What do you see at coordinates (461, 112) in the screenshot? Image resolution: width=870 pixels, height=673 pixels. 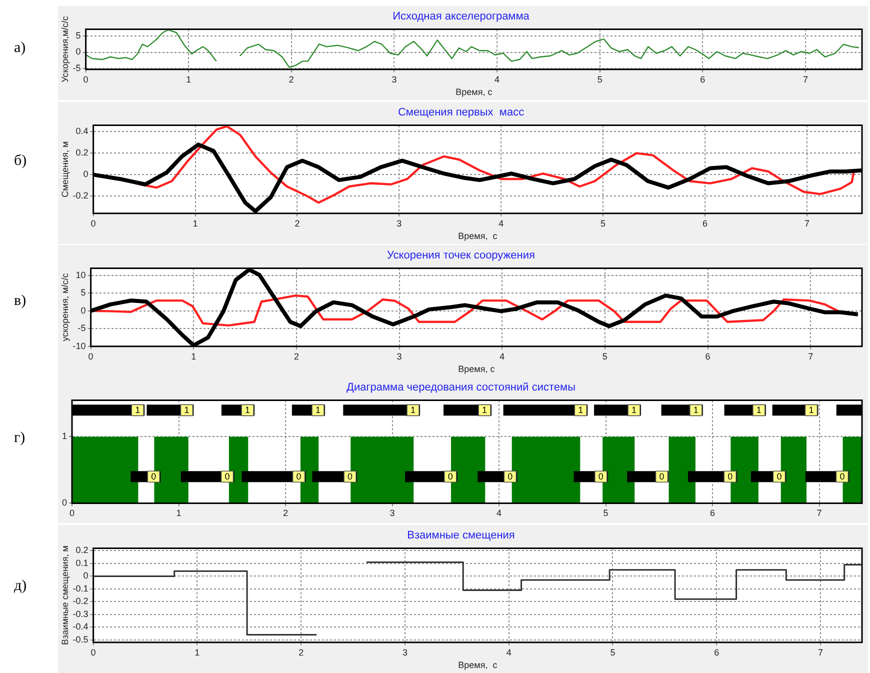 I see `chart-title: Смещения первых масс` at bounding box center [461, 112].